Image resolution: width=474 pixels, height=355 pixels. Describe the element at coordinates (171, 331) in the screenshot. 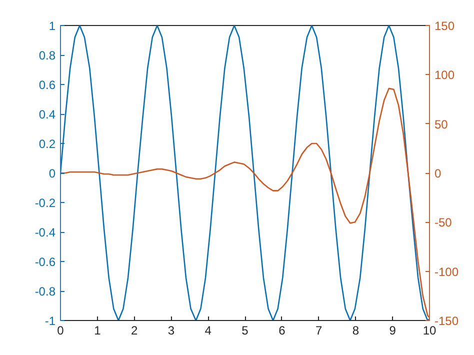

I see `x-tick-label: 3` at that location.